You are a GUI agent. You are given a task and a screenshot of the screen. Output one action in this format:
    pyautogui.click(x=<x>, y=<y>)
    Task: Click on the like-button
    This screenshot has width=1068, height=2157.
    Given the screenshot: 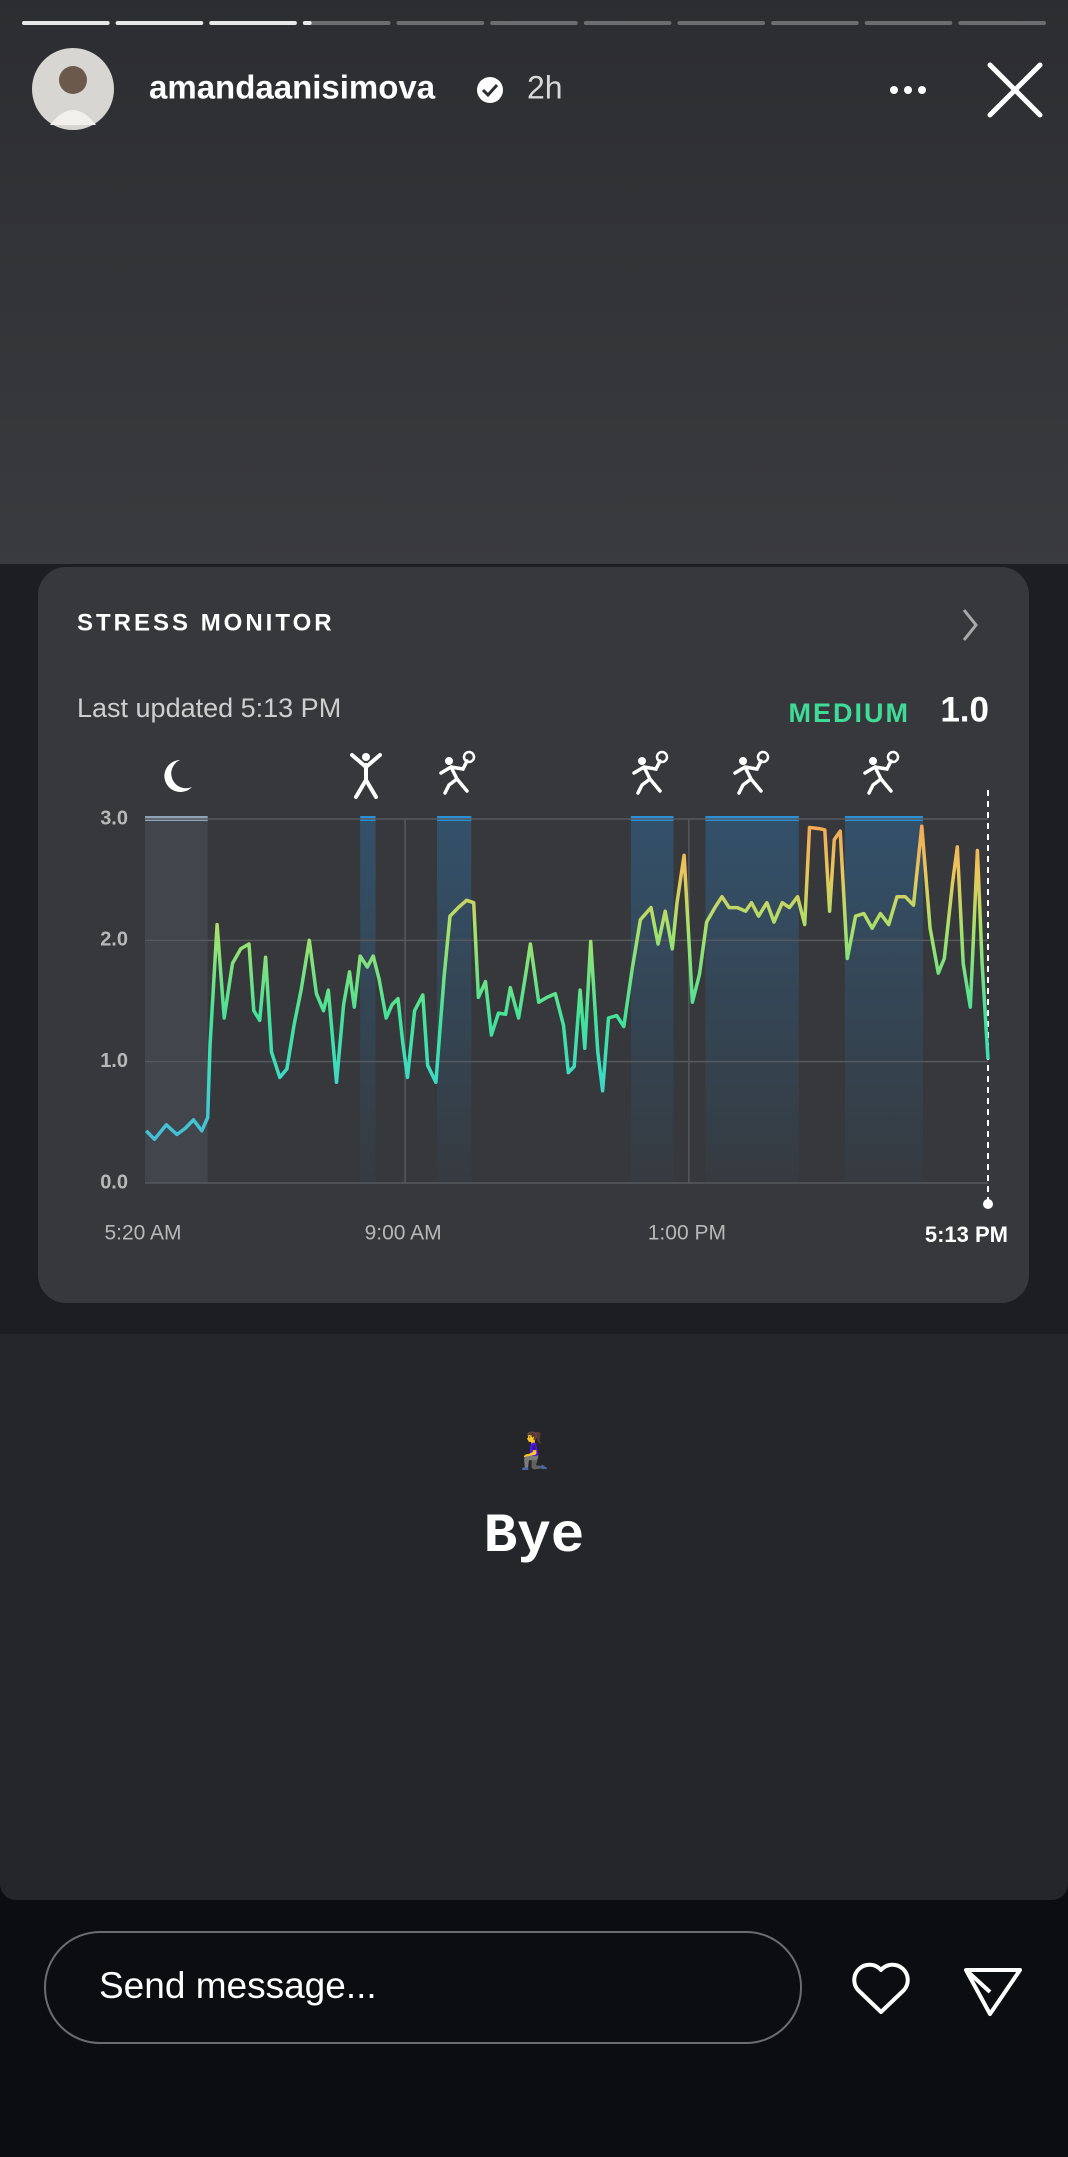 What is the action you would take?
    pyautogui.click(x=881, y=1988)
    